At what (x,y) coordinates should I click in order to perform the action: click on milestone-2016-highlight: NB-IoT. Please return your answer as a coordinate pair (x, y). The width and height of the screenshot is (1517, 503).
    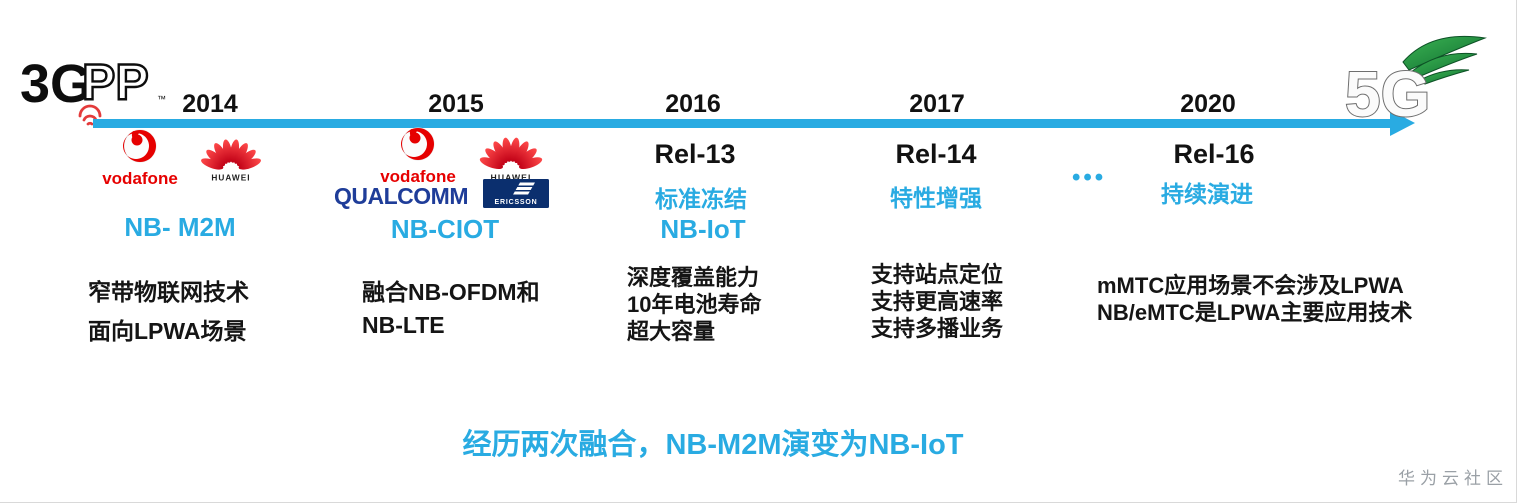
    Looking at the image, I should click on (703, 229).